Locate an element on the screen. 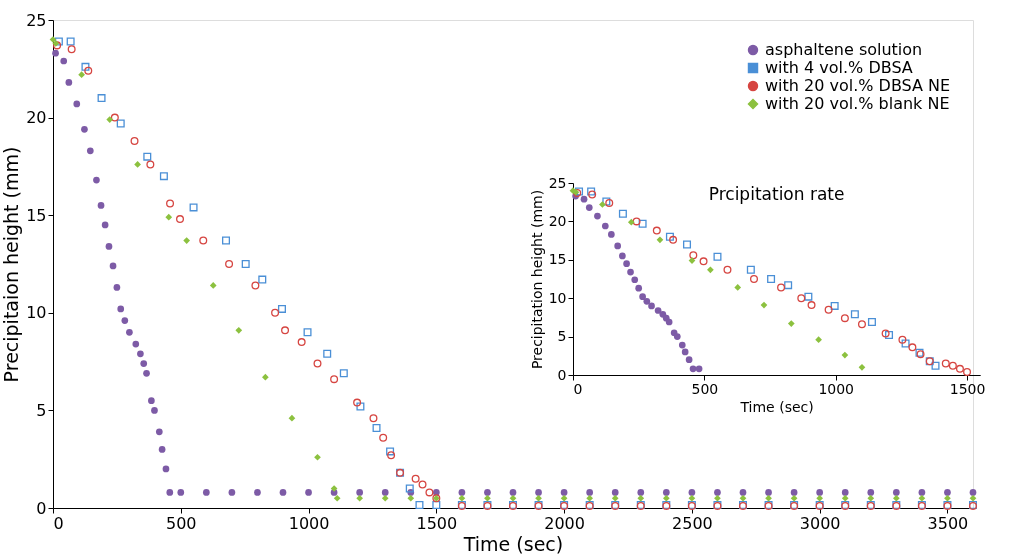 The height and width of the screenshot is (560, 1019). x-axis-title: Time (sec) is located at coordinates (776, 406).